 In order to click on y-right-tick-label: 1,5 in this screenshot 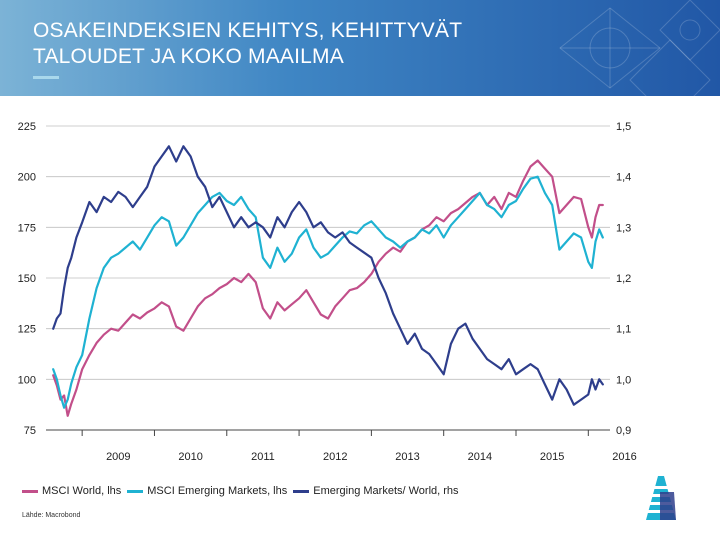, I will do `click(623, 127)`.